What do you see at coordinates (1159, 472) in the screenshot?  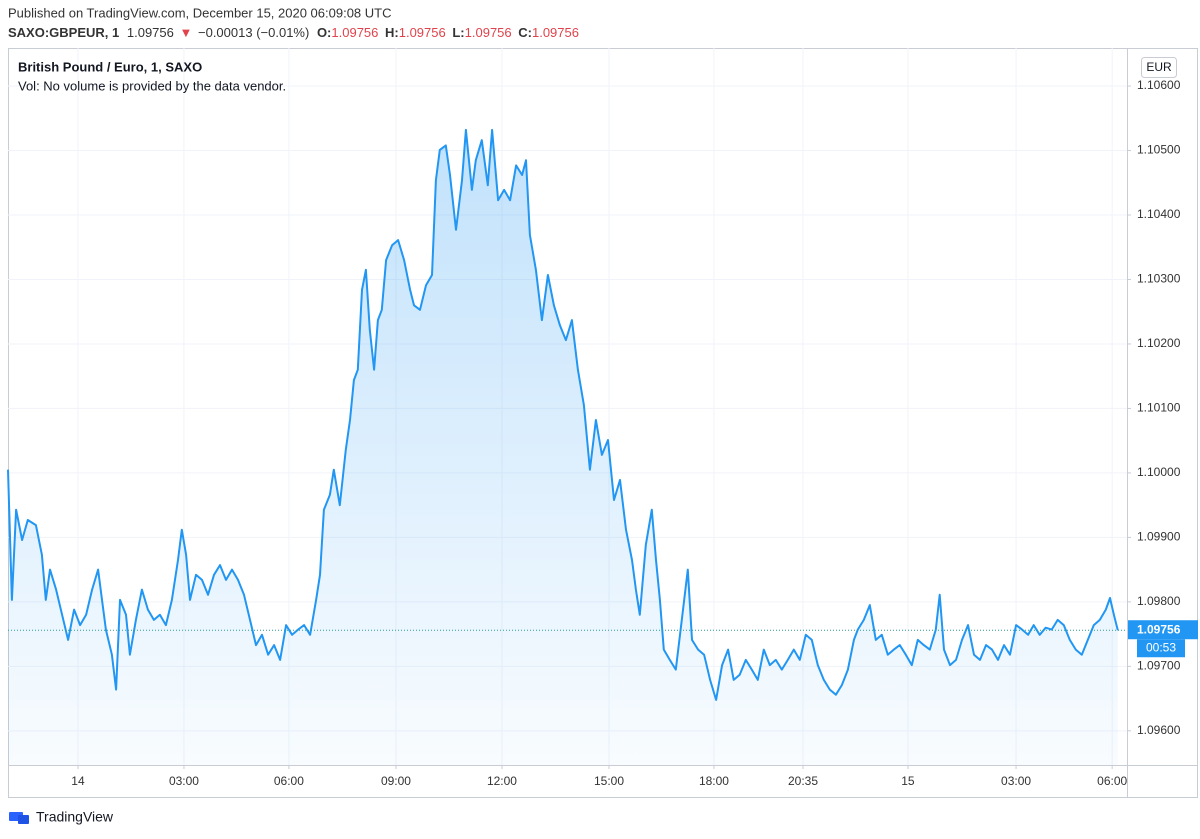 I see `y-tick-label: 1.10000` at bounding box center [1159, 472].